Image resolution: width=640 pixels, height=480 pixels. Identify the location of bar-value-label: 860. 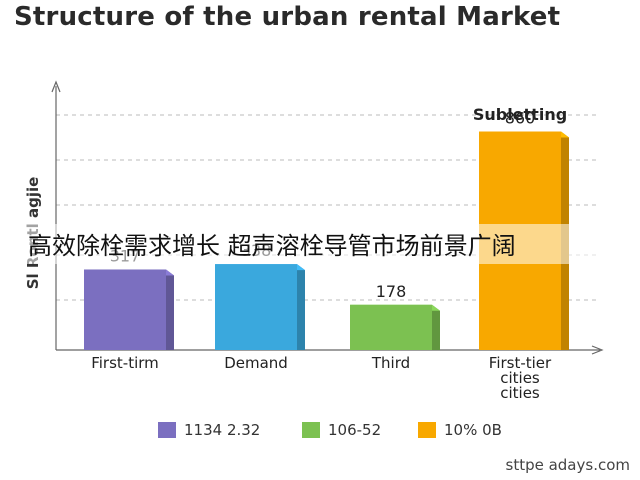
(520, 118).